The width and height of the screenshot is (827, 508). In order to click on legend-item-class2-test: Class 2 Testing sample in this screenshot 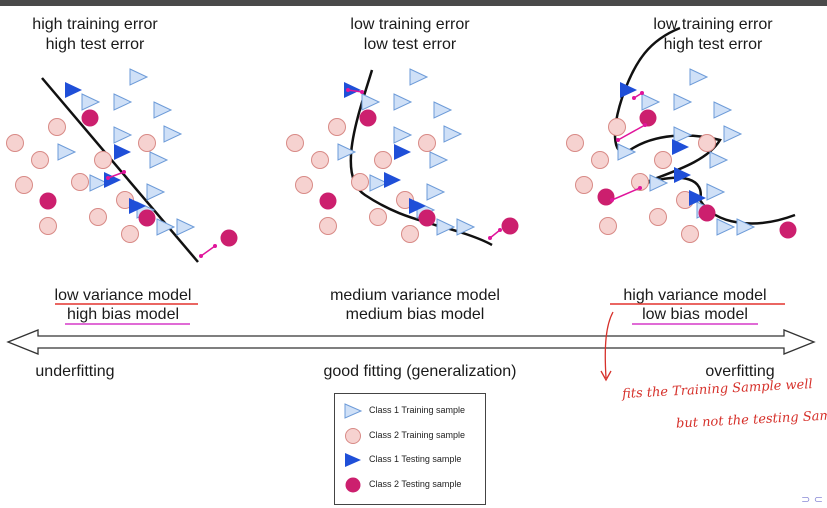, I will do `click(410, 485)`.